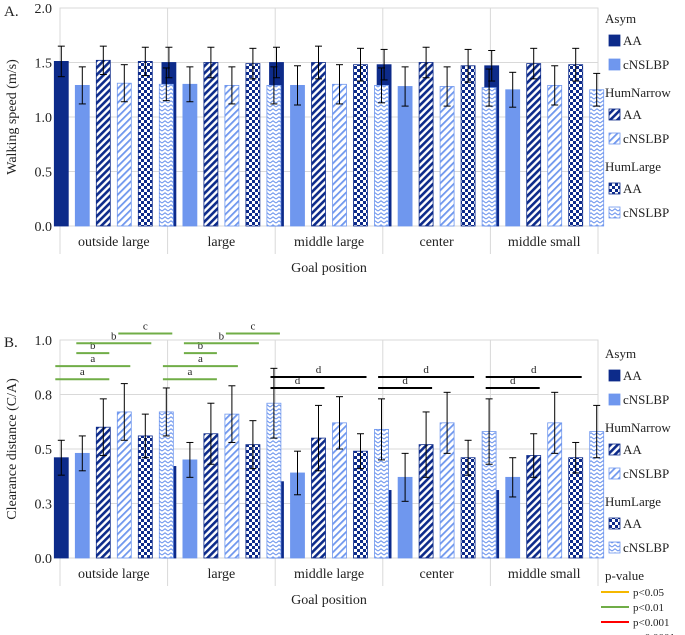  What do you see at coordinates (648, 593) in the screenshot?
I see `pvalue-legend-label: p<0.05` at bounding box center [648, 593].